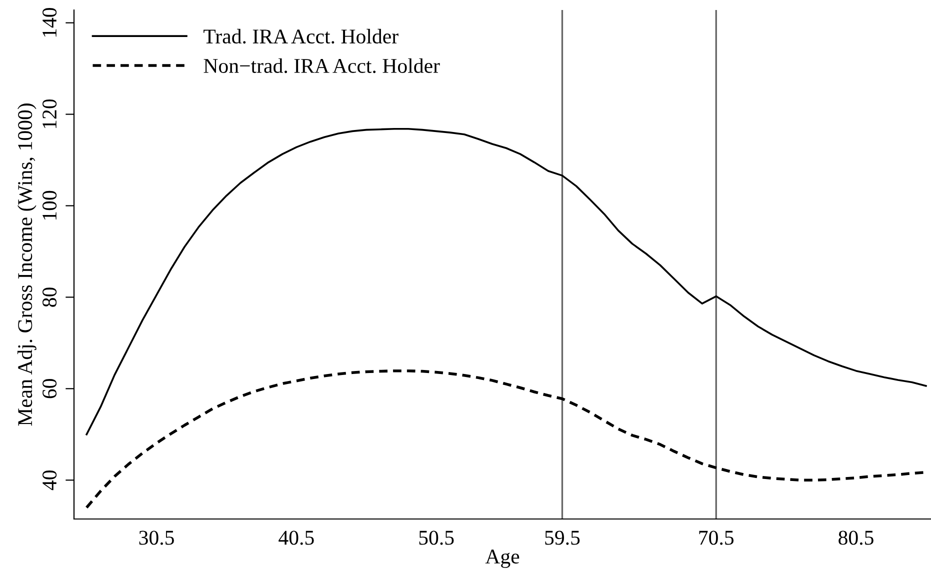 The image size is (931, 569). What do you see at coordinates (436, 537) in the screenshot?
I see `x-tick-label: 50.5` at bounding box center [436, 537].